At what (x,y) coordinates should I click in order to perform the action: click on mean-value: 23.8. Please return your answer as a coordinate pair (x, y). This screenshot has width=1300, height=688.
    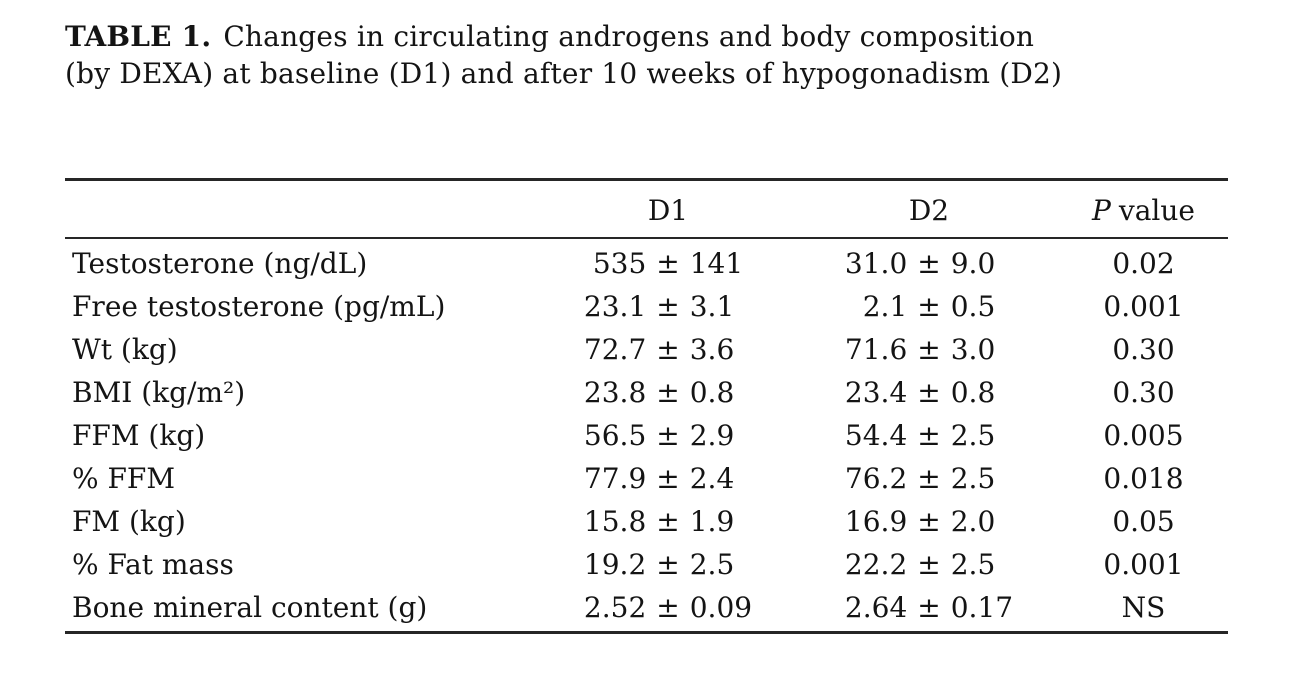
    Looking at the image, I should click on (615, 392).